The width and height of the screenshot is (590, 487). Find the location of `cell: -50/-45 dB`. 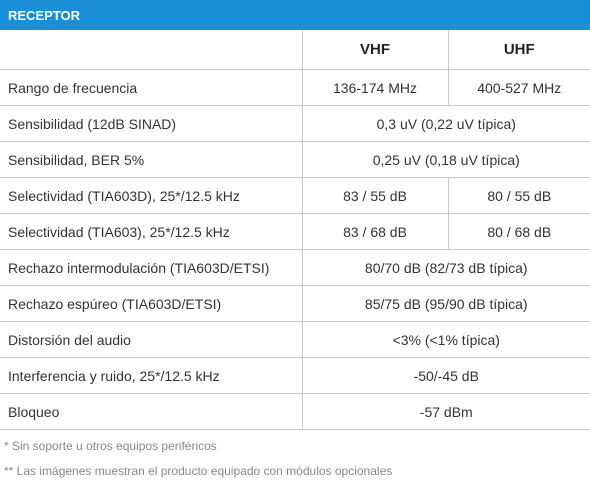

cell: -50/-45 dB is located at coordinates (445, 375).